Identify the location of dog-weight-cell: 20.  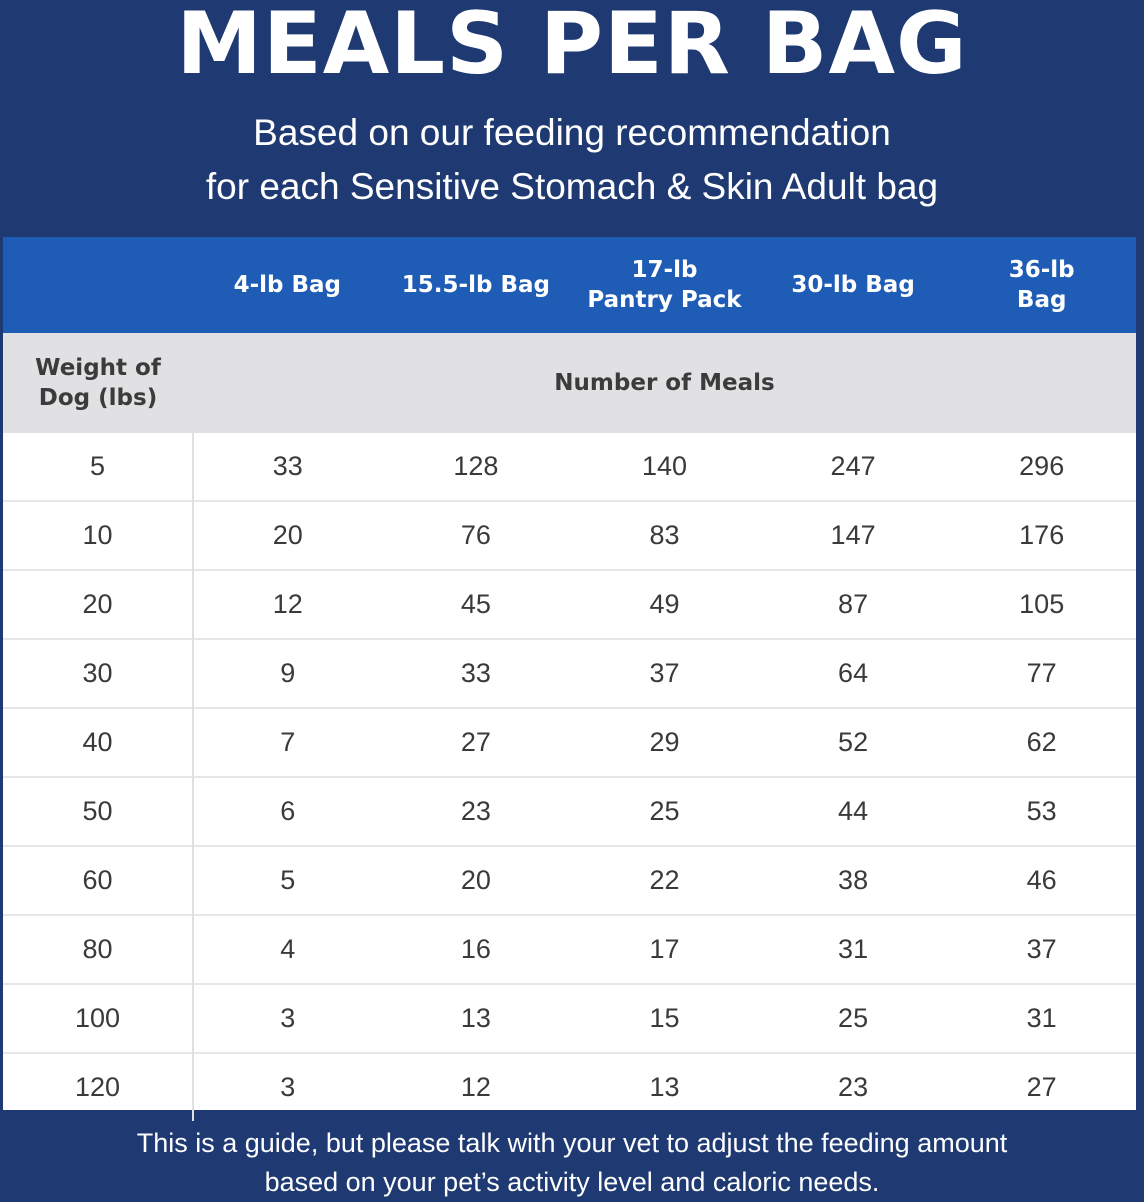
(98, 604).